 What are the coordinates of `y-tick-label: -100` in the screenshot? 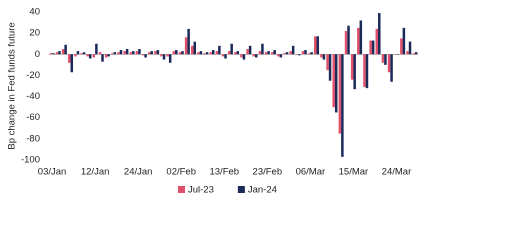 It's located at (30, 160).